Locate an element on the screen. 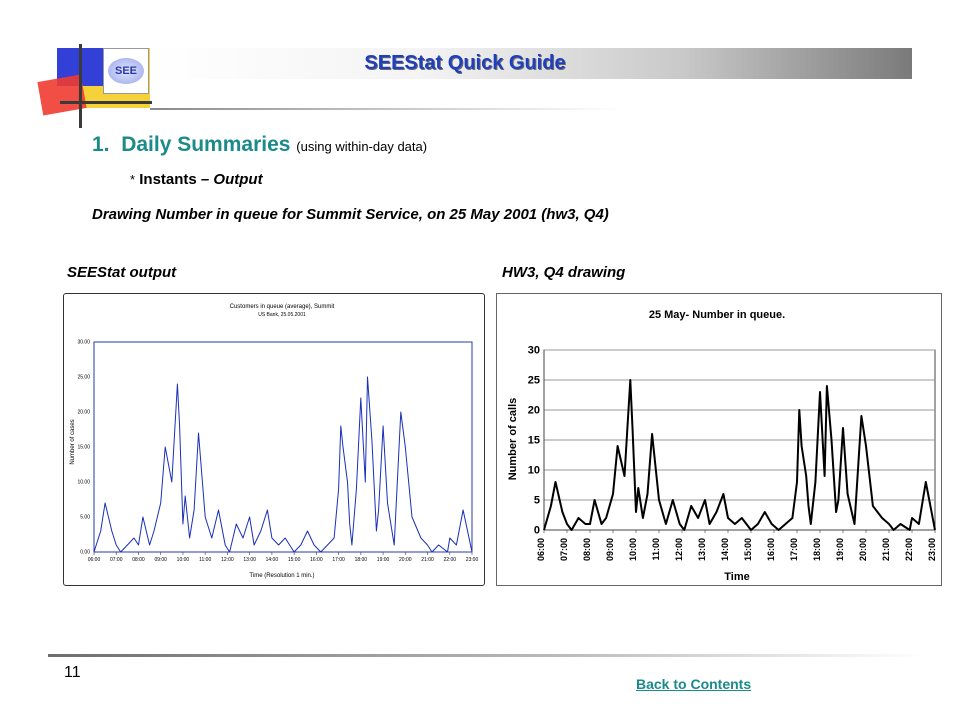  chart1-x-tick-label: 11:00 is located at coordinates (205, 560).